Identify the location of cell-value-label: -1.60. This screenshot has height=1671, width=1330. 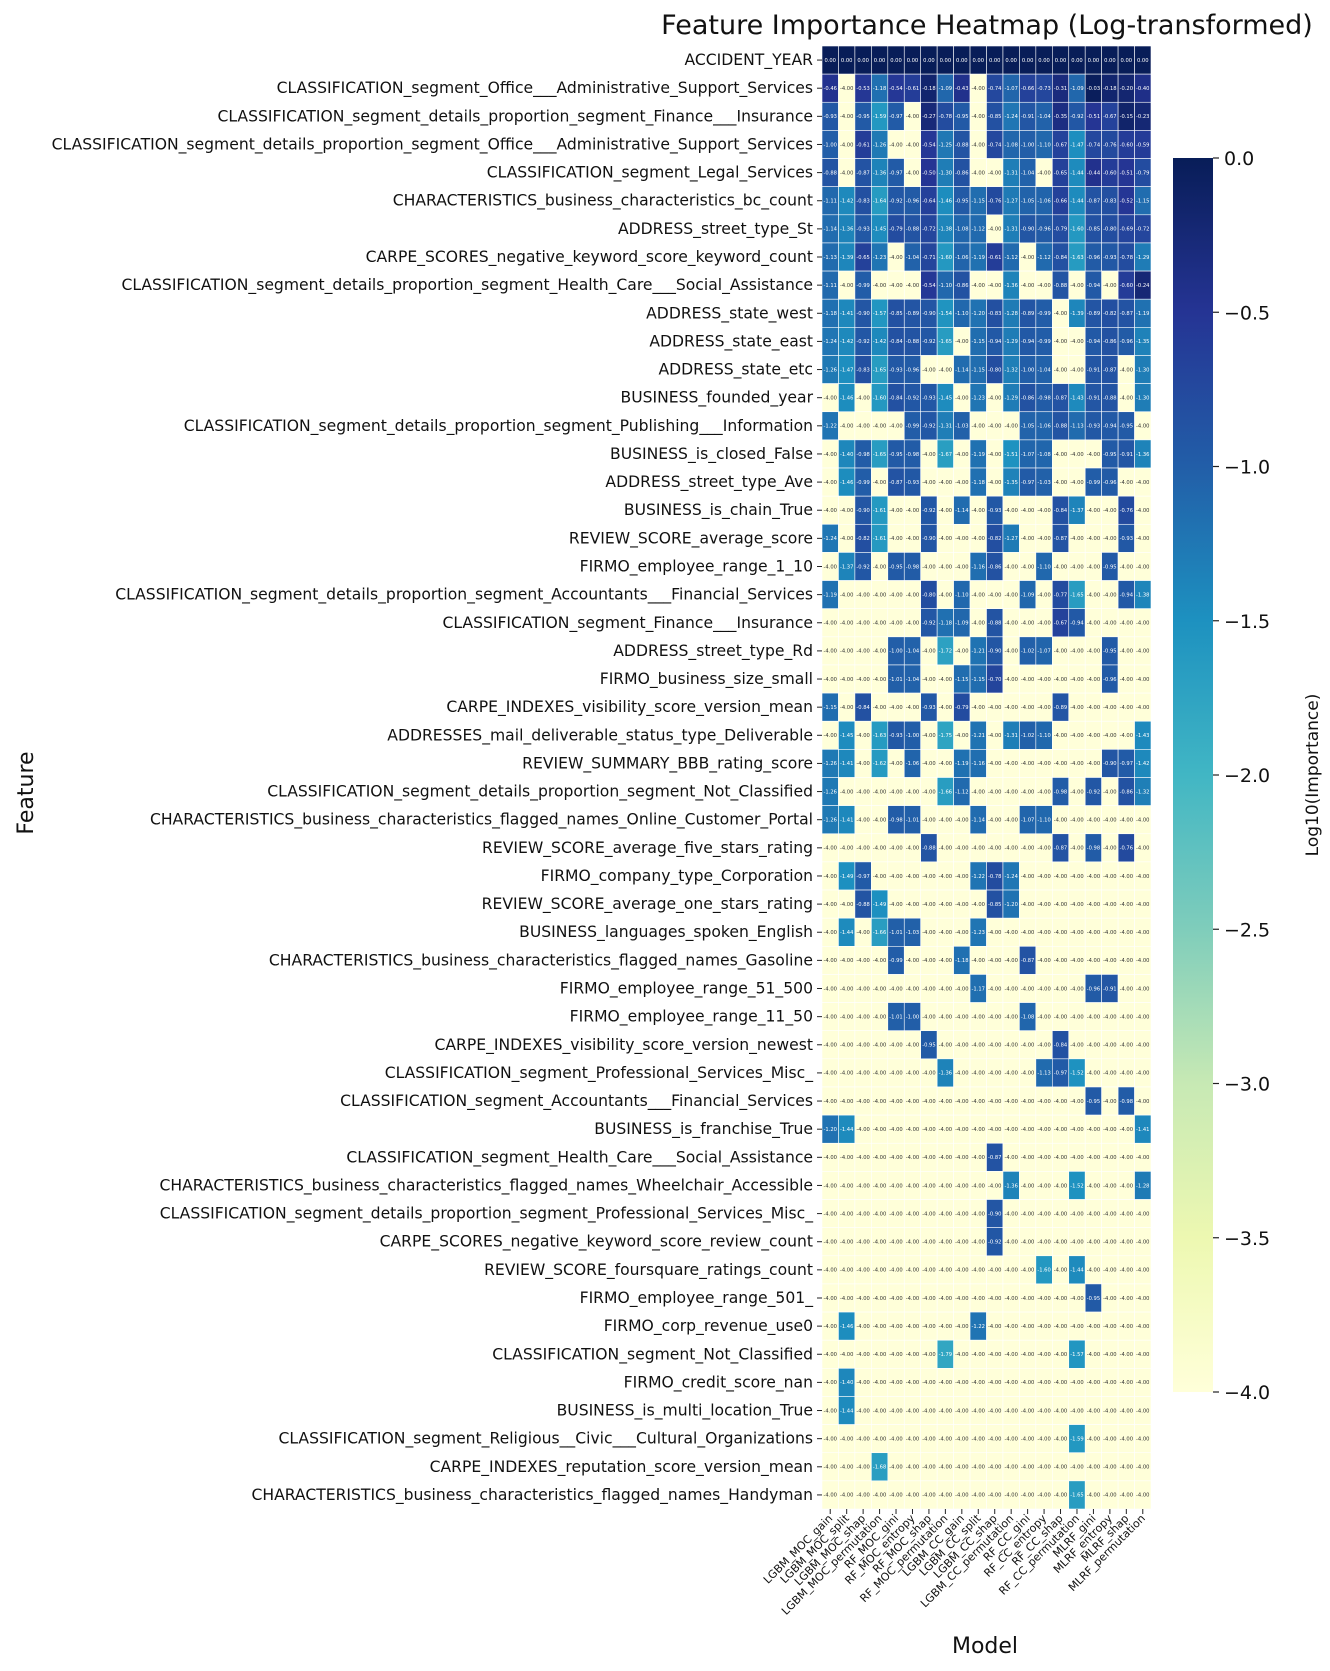
(879, 398).